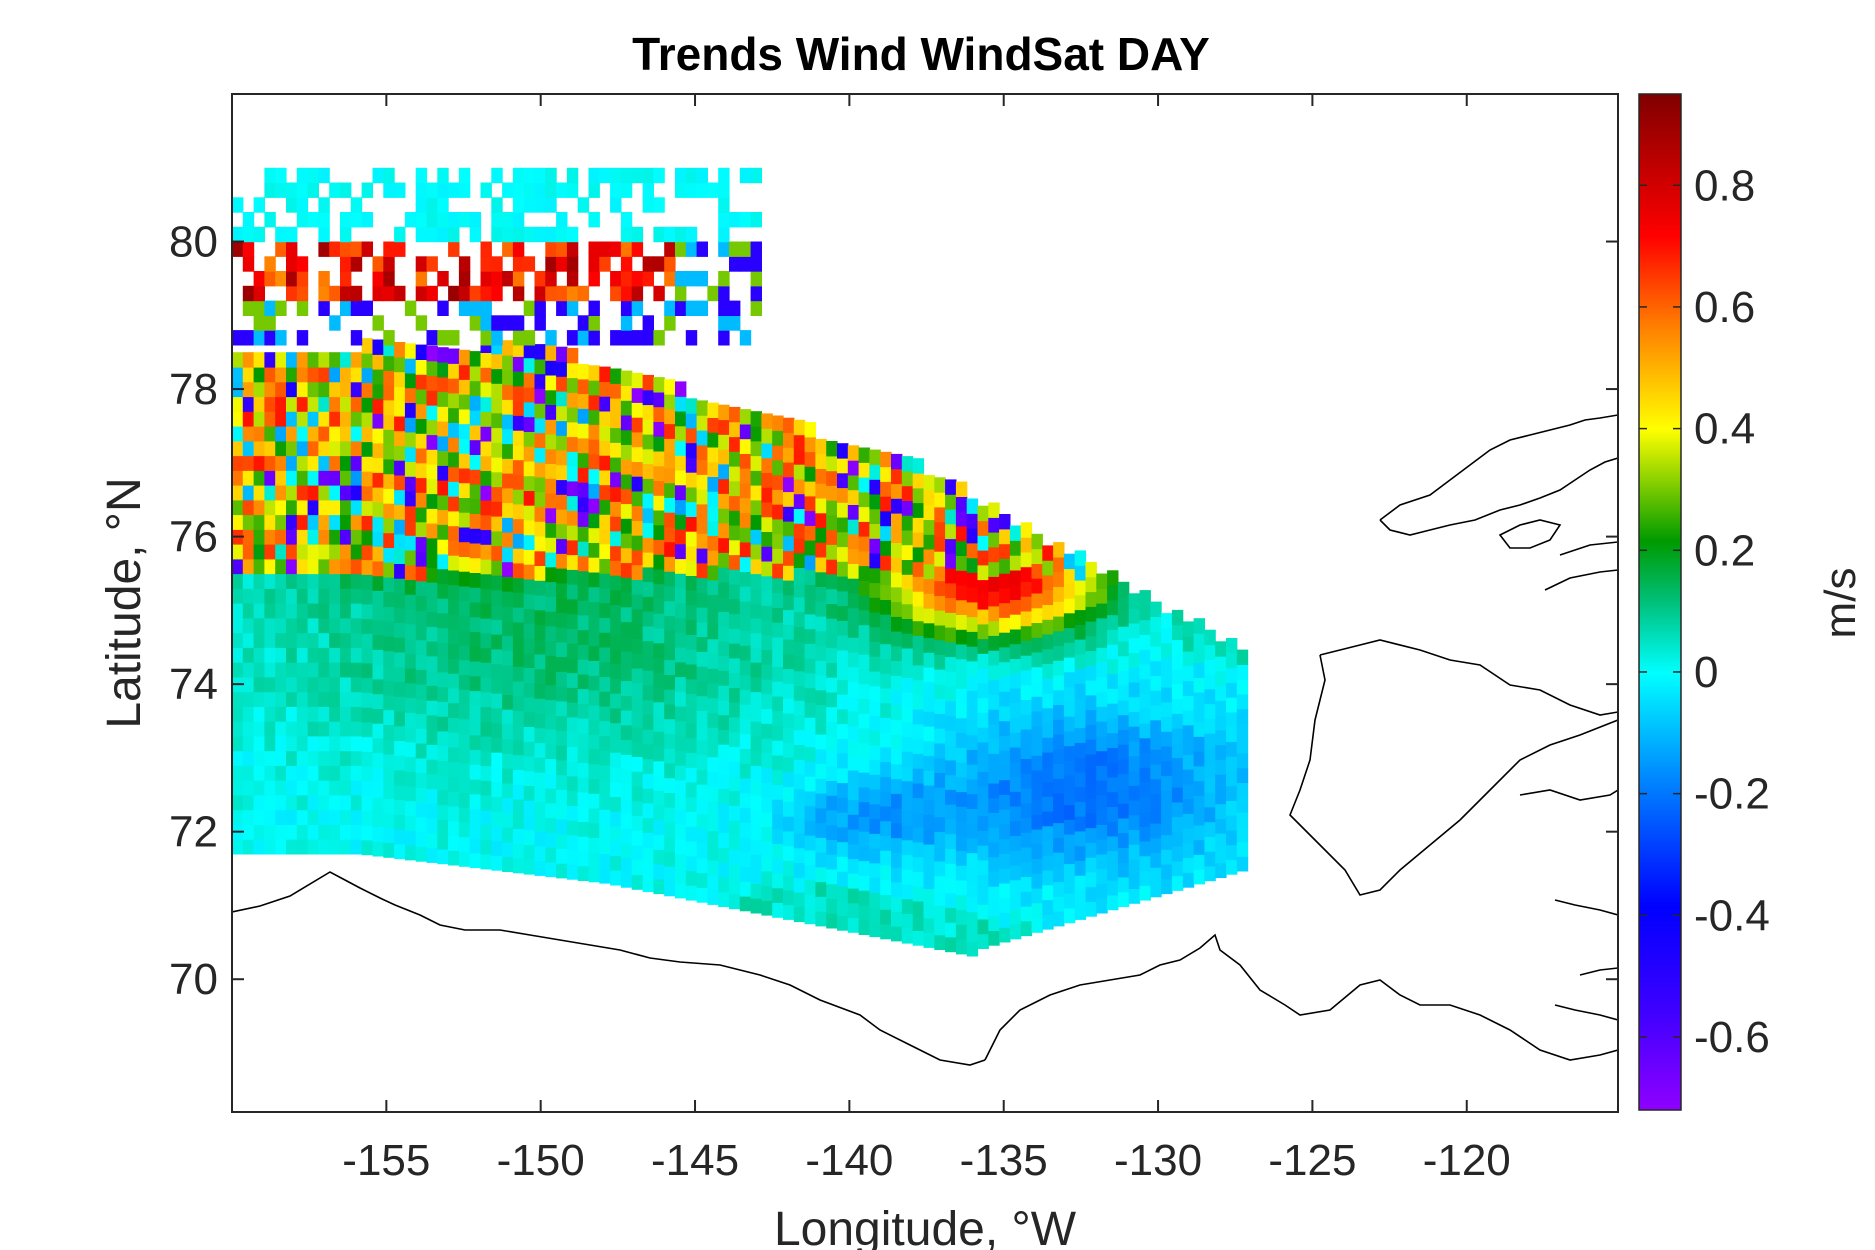 Image resolution: width=1875 pixels, height=1250 pixels. I want to click on colorbar-tick-label: -0.4, so click(1732, 915).